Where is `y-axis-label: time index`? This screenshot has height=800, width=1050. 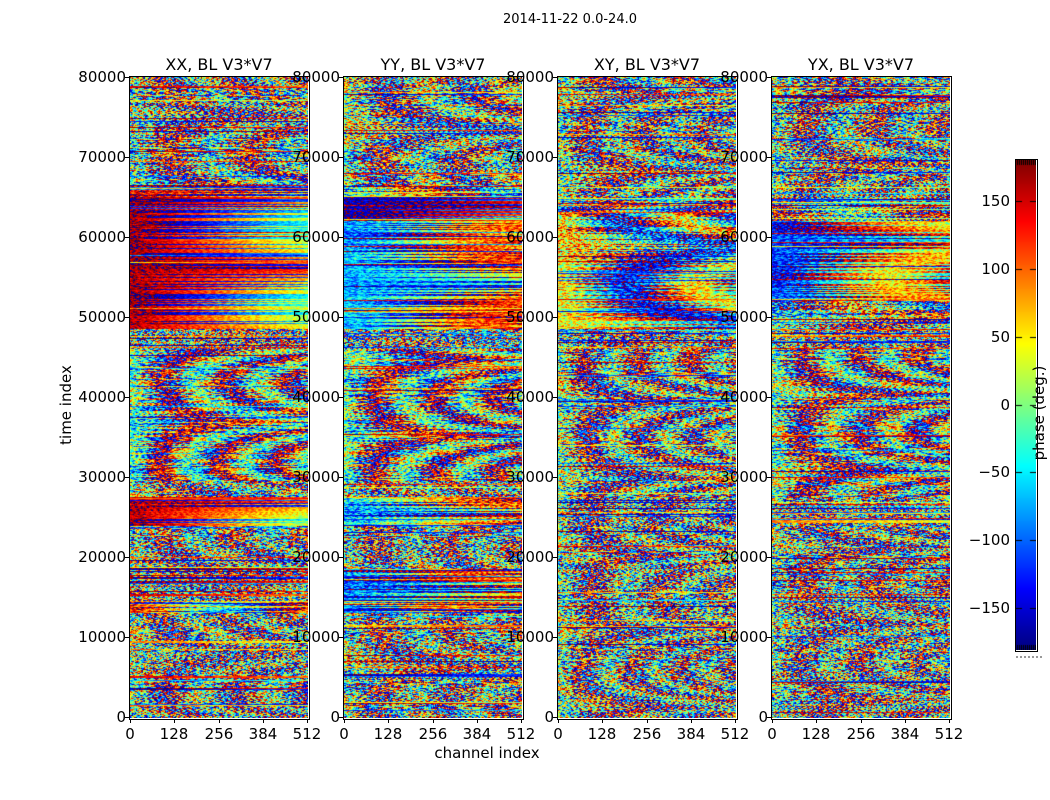
y-axis-label: time index is located at coordinates (66, 405).